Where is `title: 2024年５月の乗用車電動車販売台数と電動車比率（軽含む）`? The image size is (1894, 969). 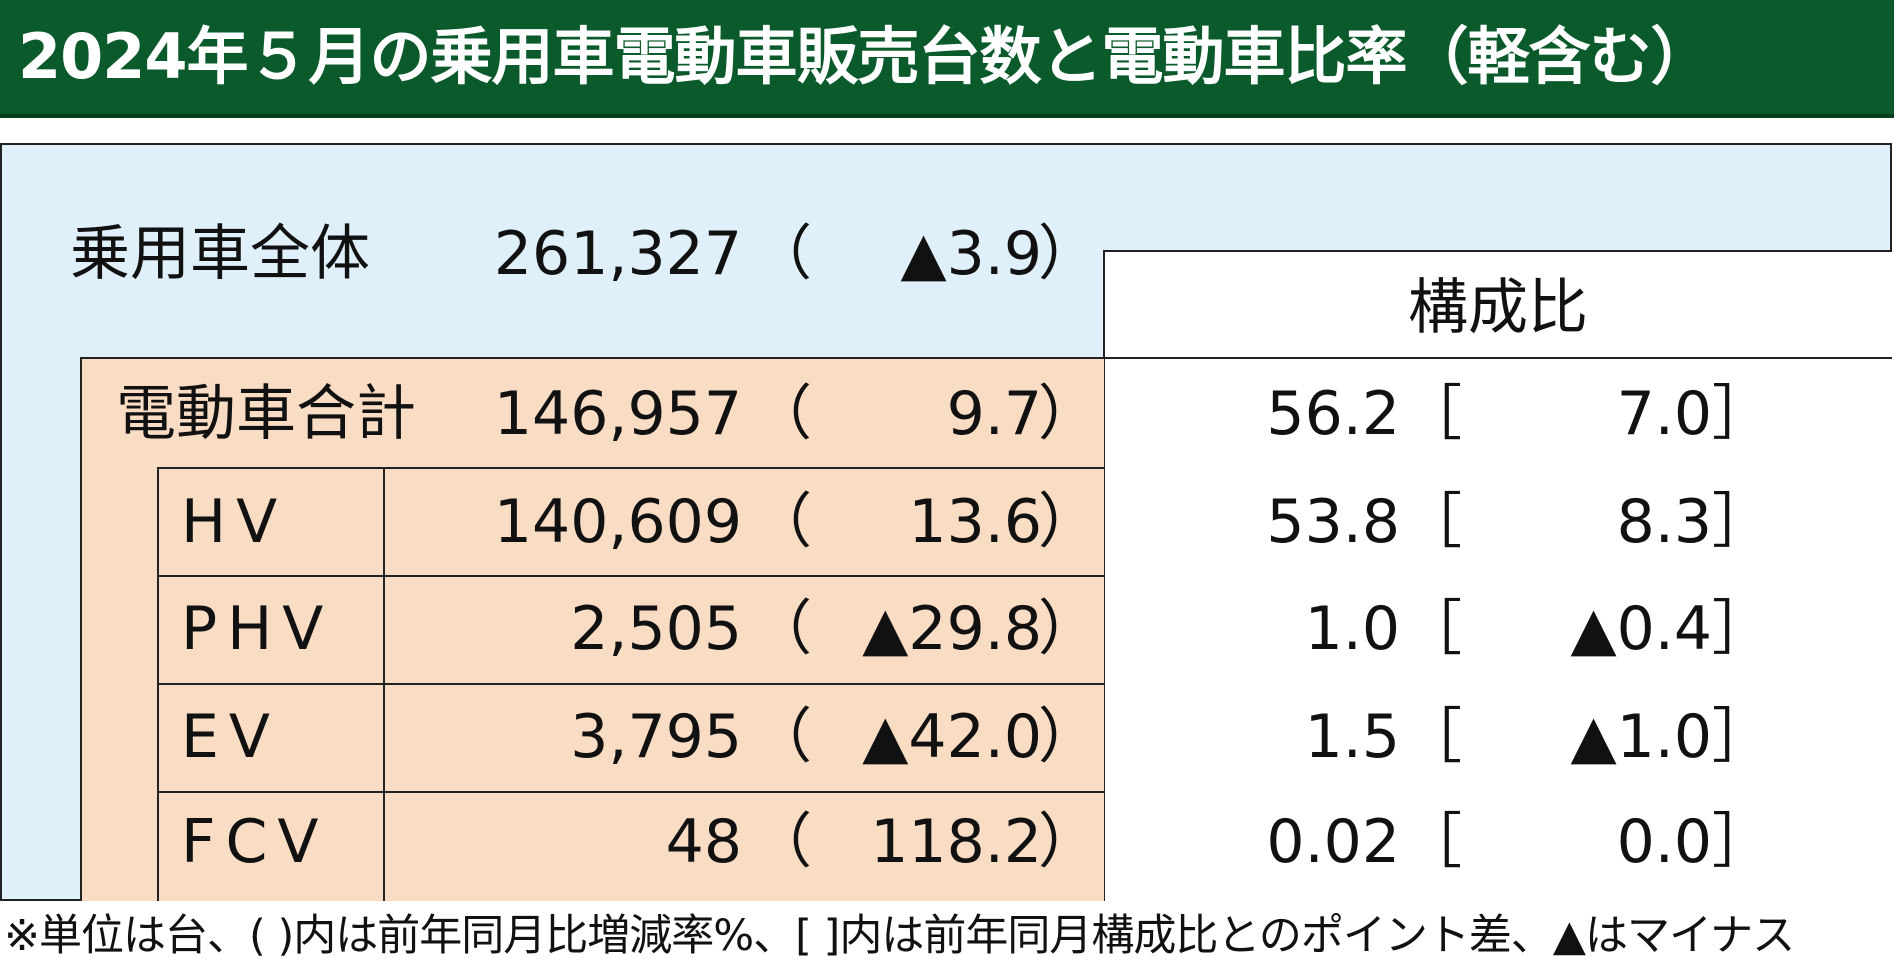 title: 2024年５月の乗用車電動車販売台数と電動車比率（軽含む） is located at coordinates (865, 56).